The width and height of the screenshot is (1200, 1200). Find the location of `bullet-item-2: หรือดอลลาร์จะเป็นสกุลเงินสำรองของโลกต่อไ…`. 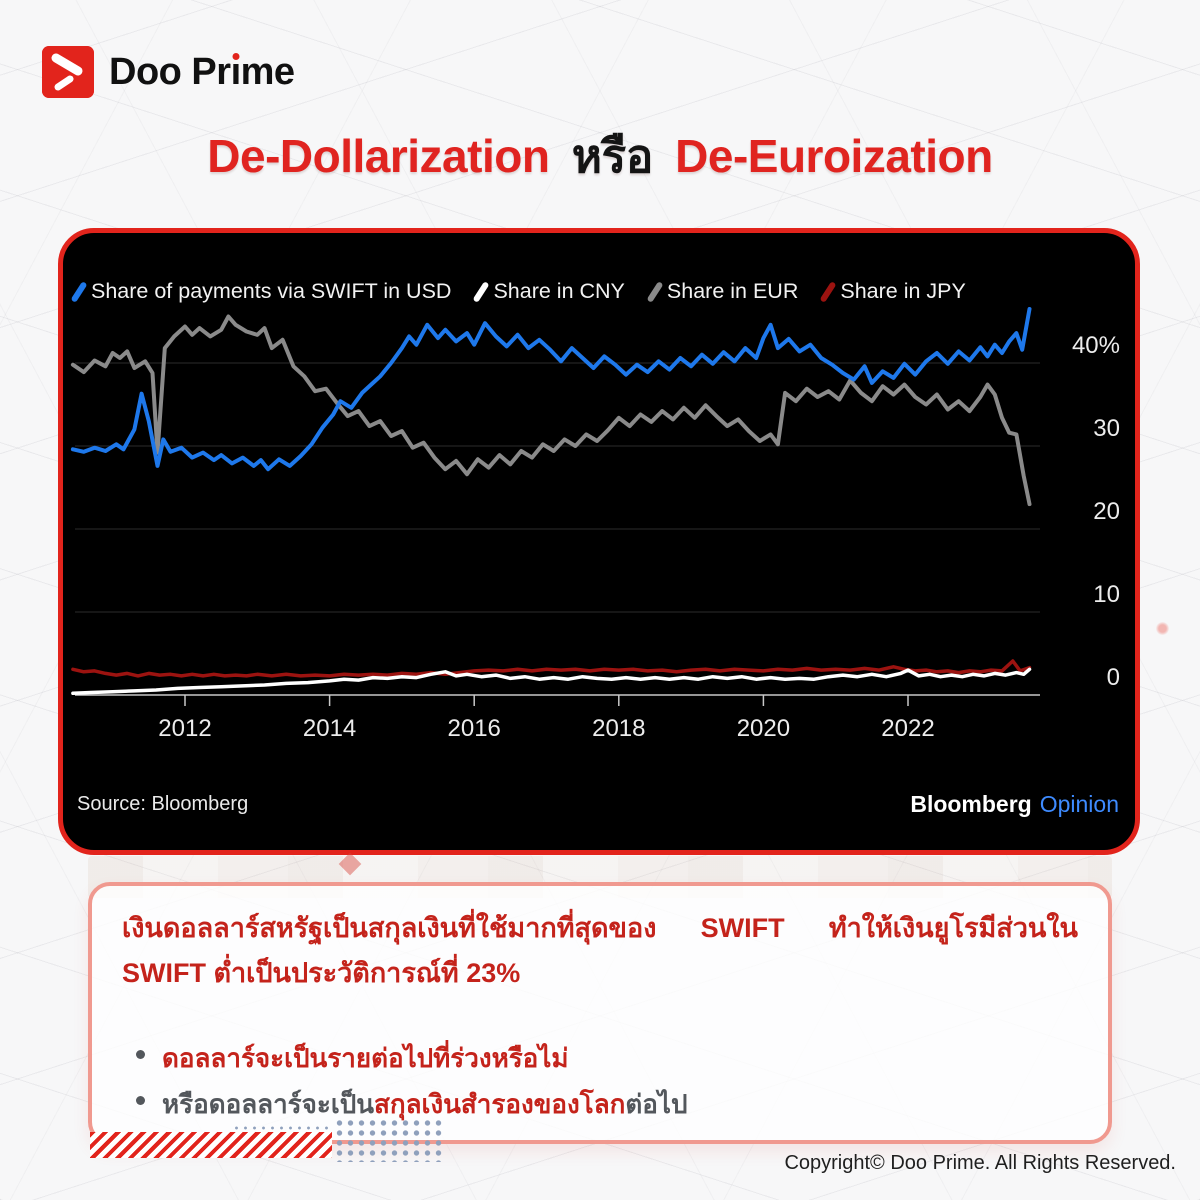

bullet-item-2: หรือดอลลาร์จะเป็นสกุลเงินสำรองของโลกต่อไ… is located at coordinates (607, 1104).